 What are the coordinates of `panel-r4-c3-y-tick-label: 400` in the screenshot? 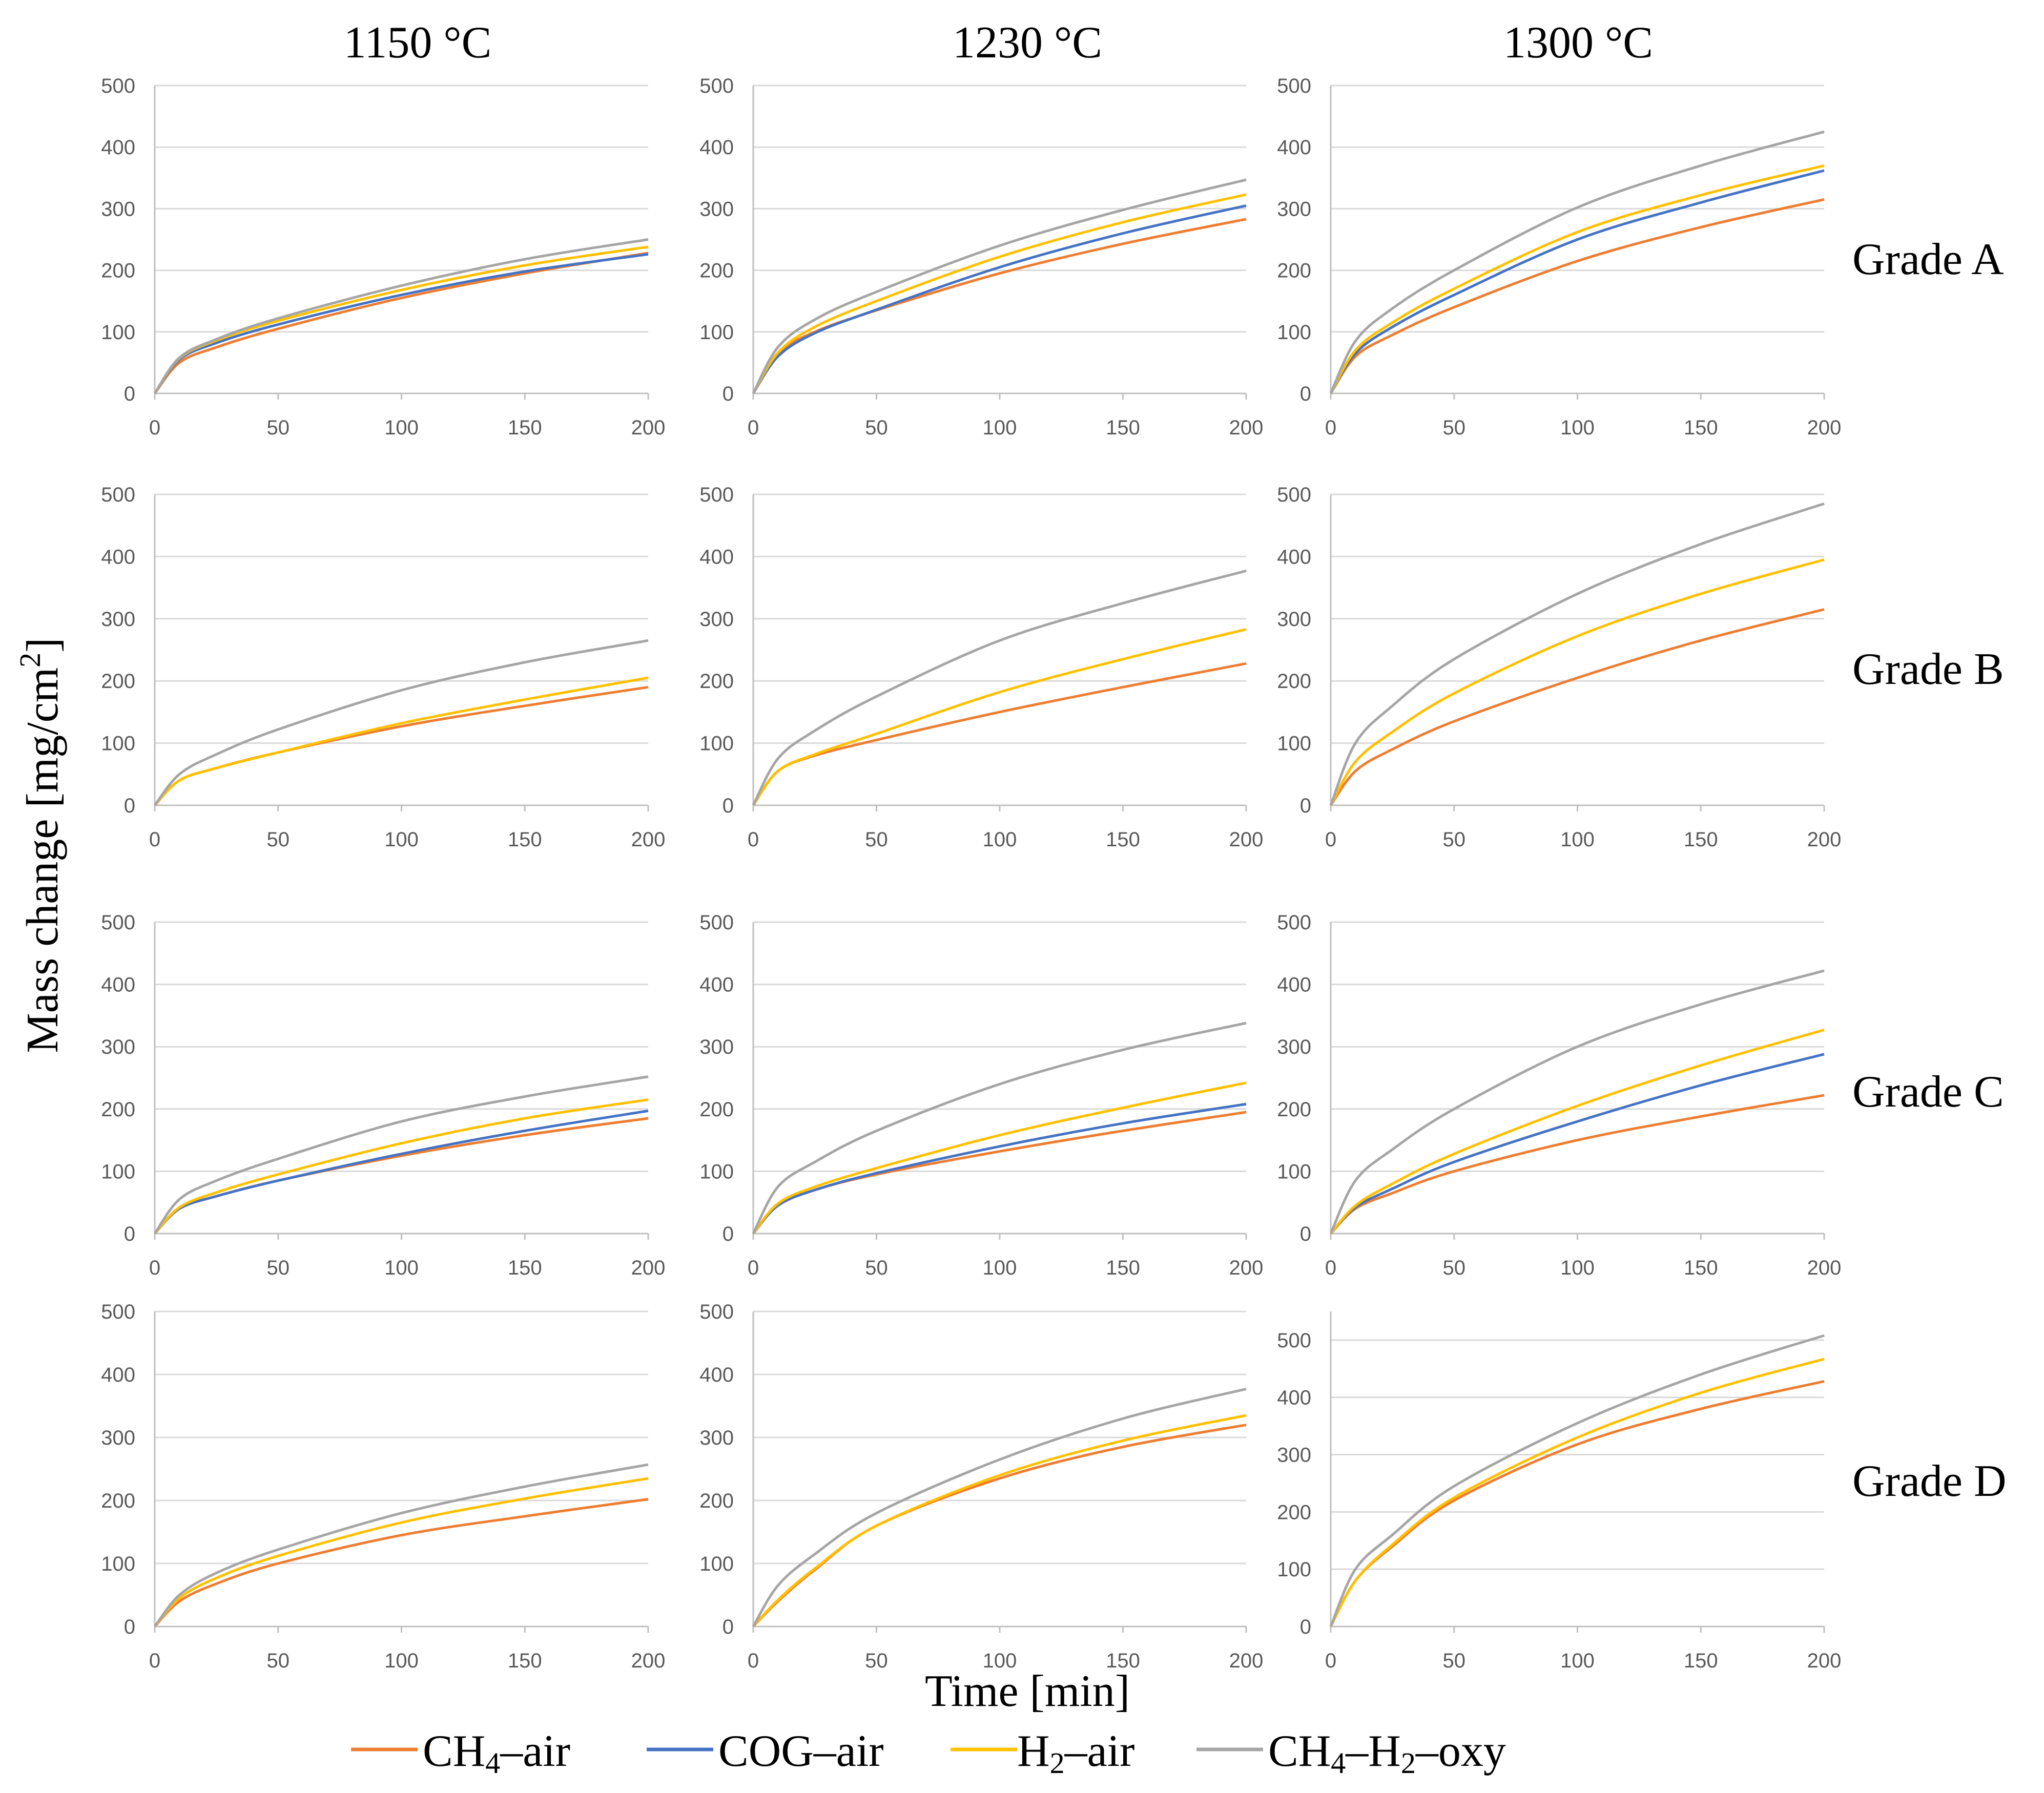 It's located at (1294, 1398).